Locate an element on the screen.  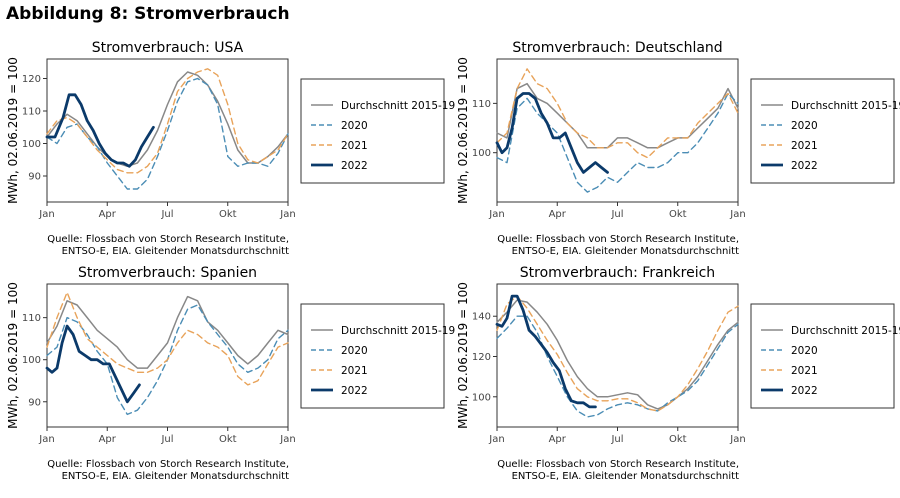
chart-title: Stromverbrauch: Frankreich is located at coordinates (617, 273).